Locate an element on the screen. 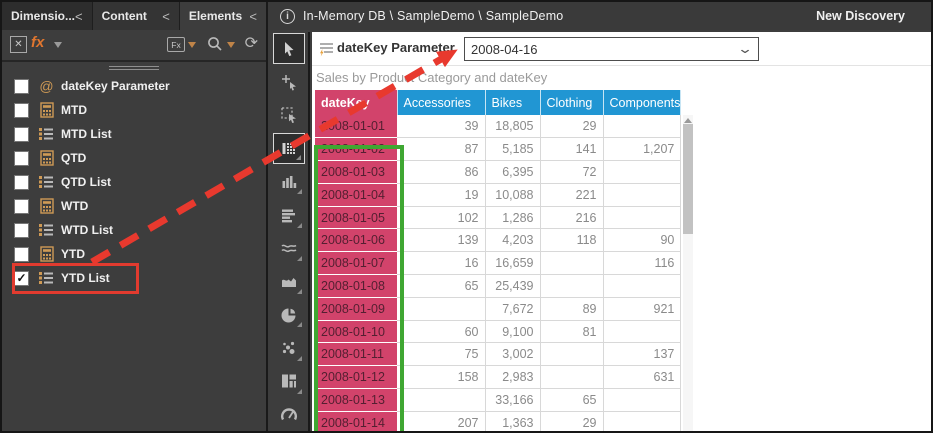 Image resolution: width=933 pixels, height=433 pixels. tab-dimensions: Dimensio... < is located at coordinates (47, 16).